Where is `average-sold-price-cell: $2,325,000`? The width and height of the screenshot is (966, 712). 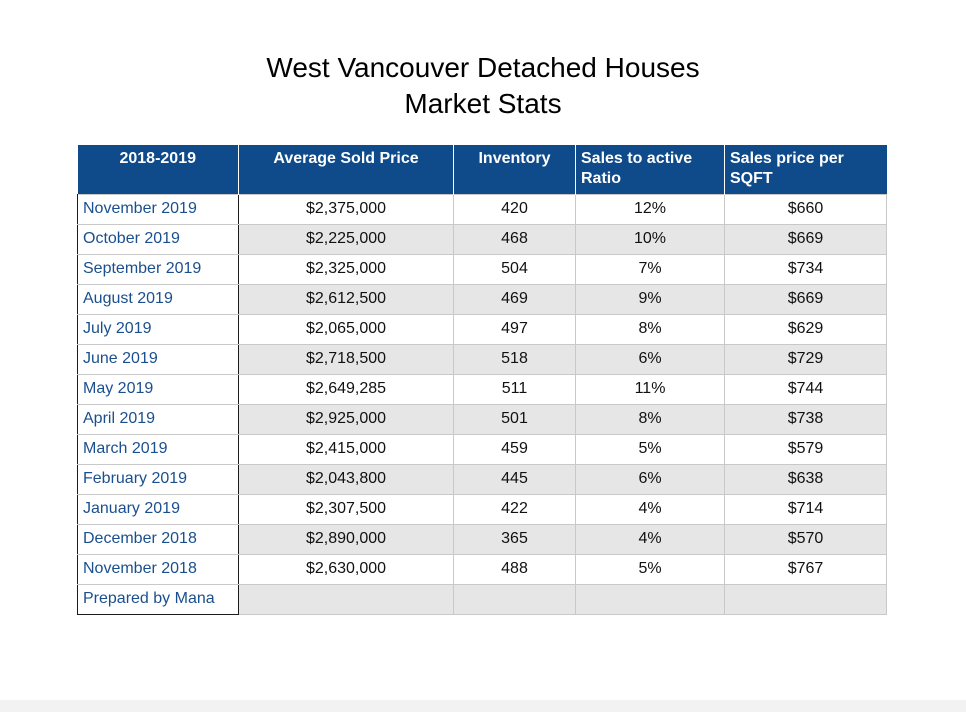 average-sold-price-cell: $2,325,000 is located at coordinates (346, 269).